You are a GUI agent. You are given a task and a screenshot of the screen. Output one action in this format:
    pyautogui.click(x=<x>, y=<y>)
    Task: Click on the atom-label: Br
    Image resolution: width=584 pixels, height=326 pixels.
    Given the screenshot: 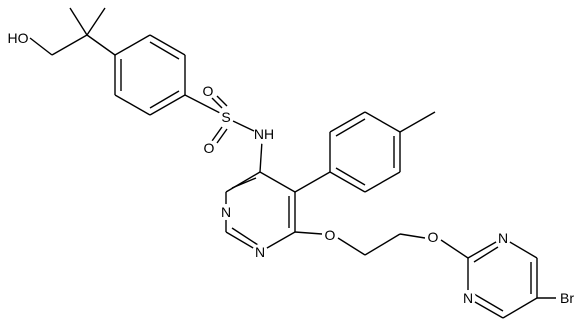 What is the action you would take?
    pyautogui.click(x=567, y=298)
    